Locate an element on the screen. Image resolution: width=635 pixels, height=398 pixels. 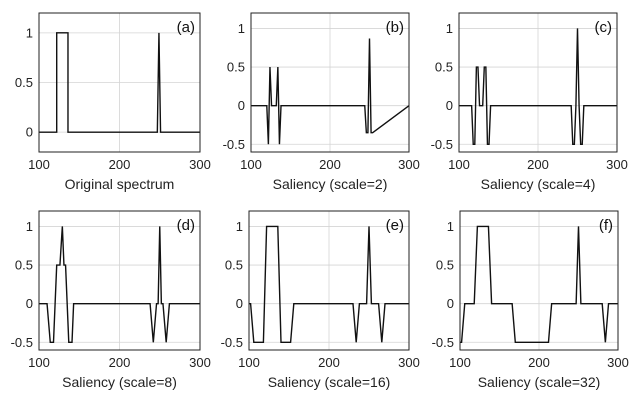
x-axis-label: Saliency (scale=8) is located at coordinates (119, 382).